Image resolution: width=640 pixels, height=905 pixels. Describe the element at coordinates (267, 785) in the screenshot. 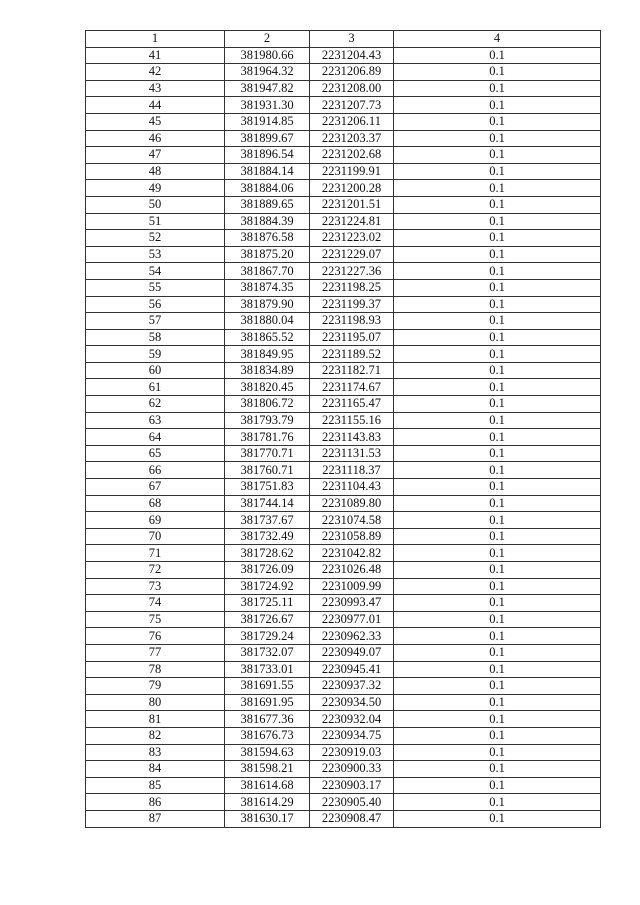

I see `table-cell-col2: 381614.68` at that location.